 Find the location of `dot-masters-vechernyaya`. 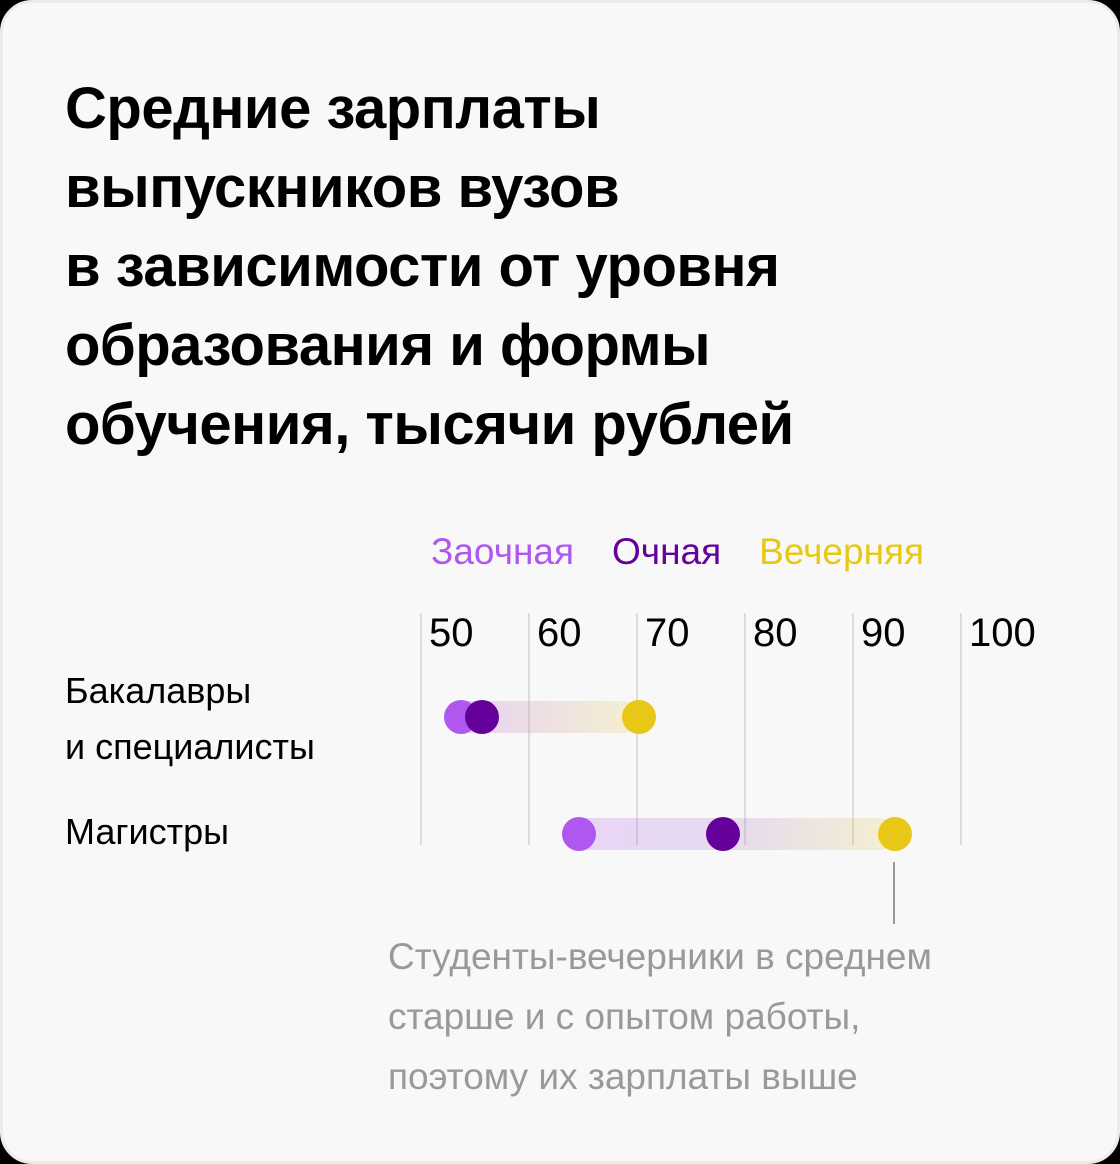

dot-masters-vechernyaya is located at coordinates (895, 834).